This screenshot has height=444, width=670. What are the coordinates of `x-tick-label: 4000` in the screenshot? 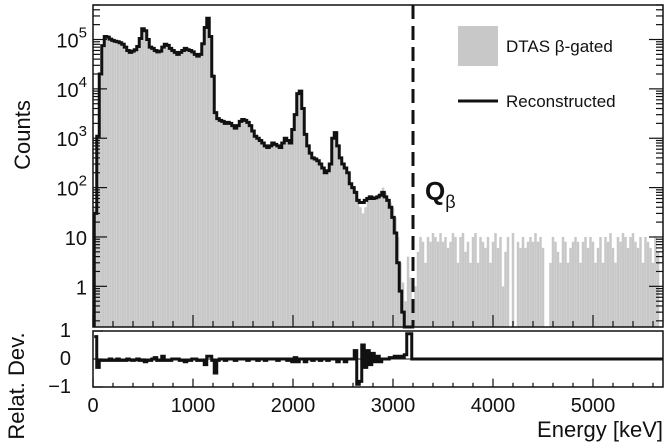 It's located at (493, 406).